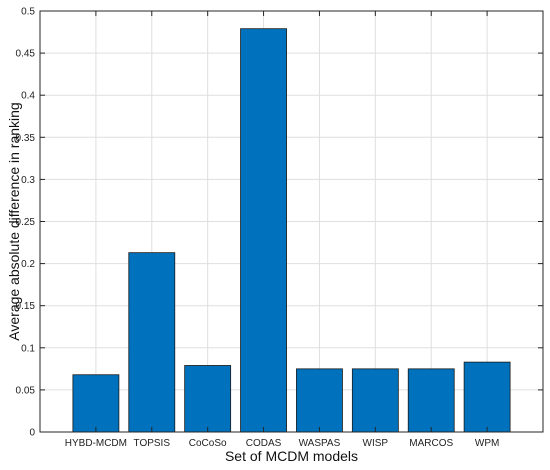 This screenshot has width=550, height=470. I want to click on y-tick-label: 0.1, so click(28, 348).